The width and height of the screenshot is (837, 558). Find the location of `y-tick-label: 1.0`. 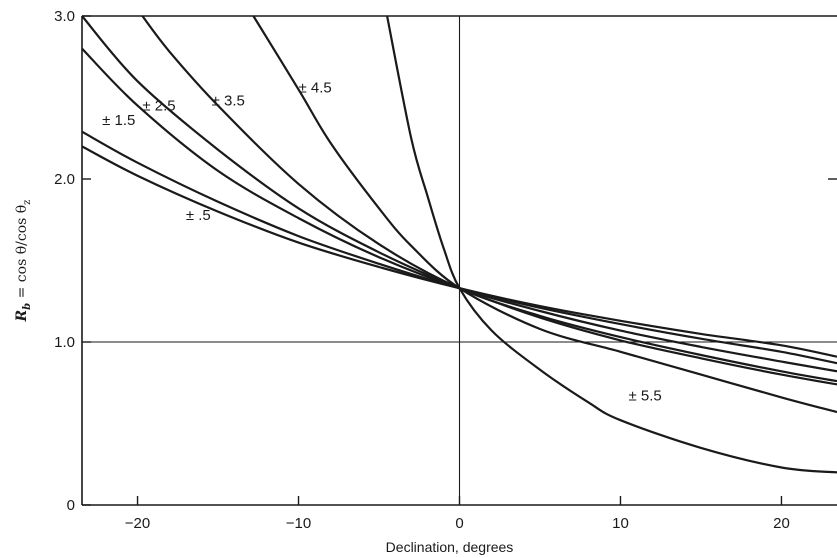

y-tick-label: 1.0 is located at coordinates (64, 342).